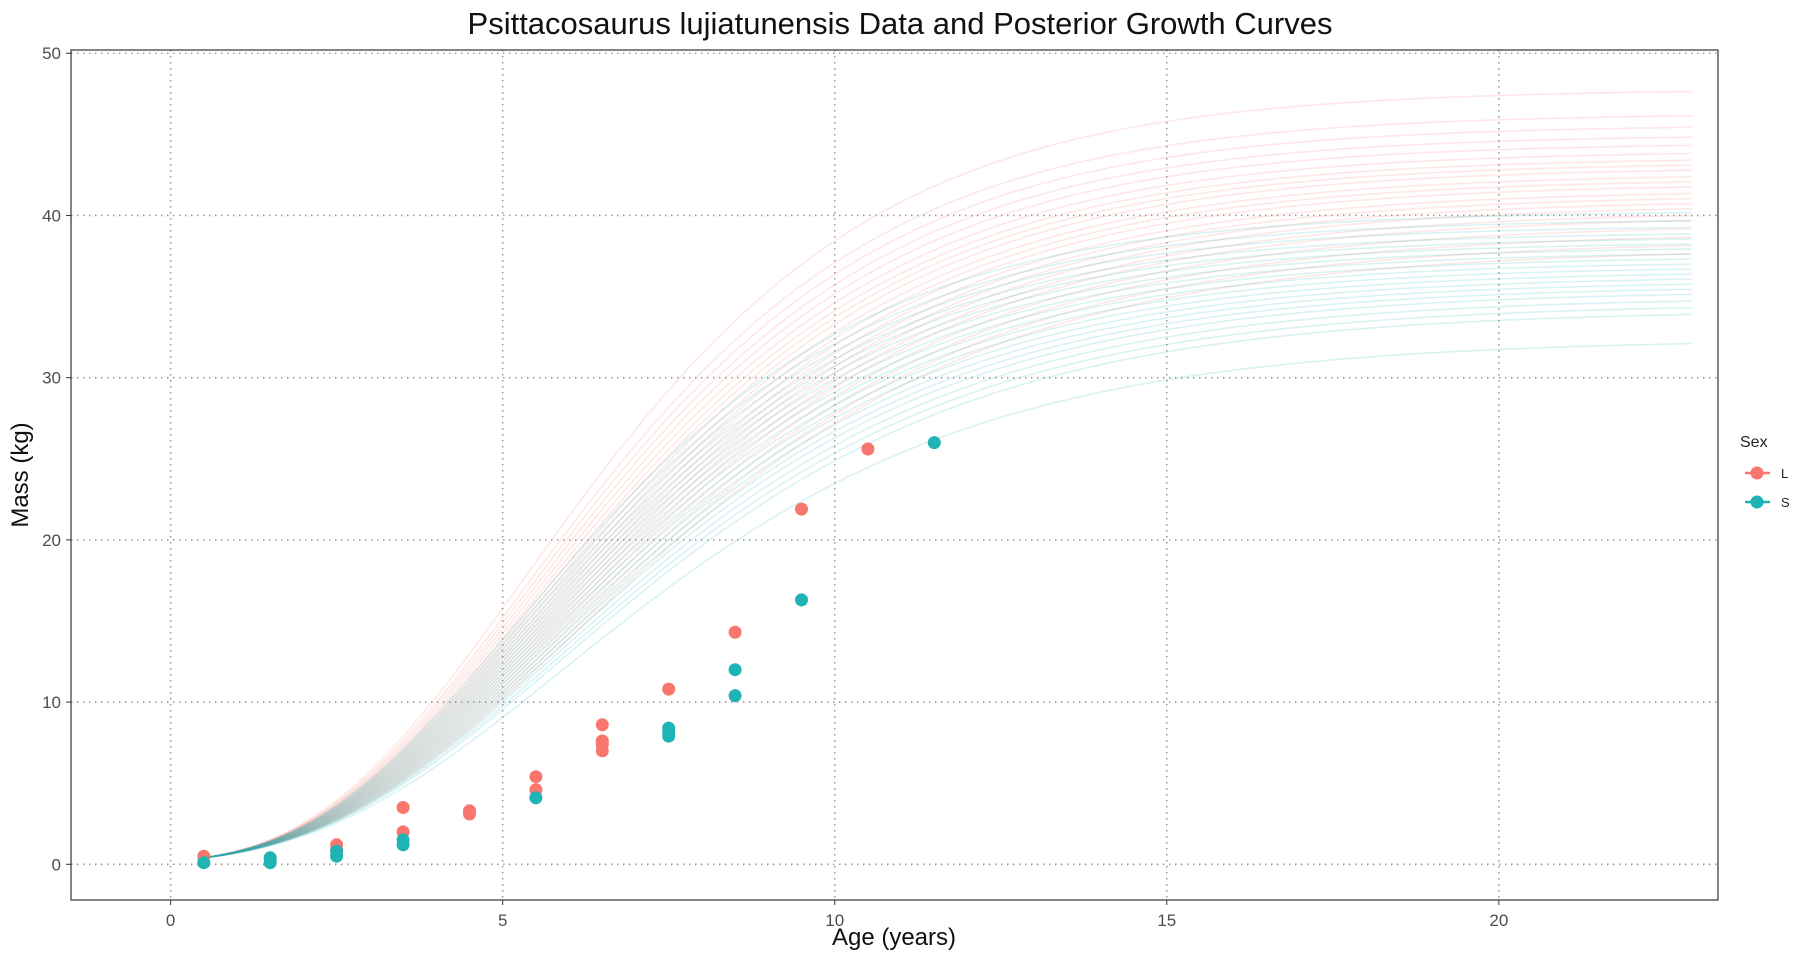  I want to click on legend-label: S, so click(1785, 502).